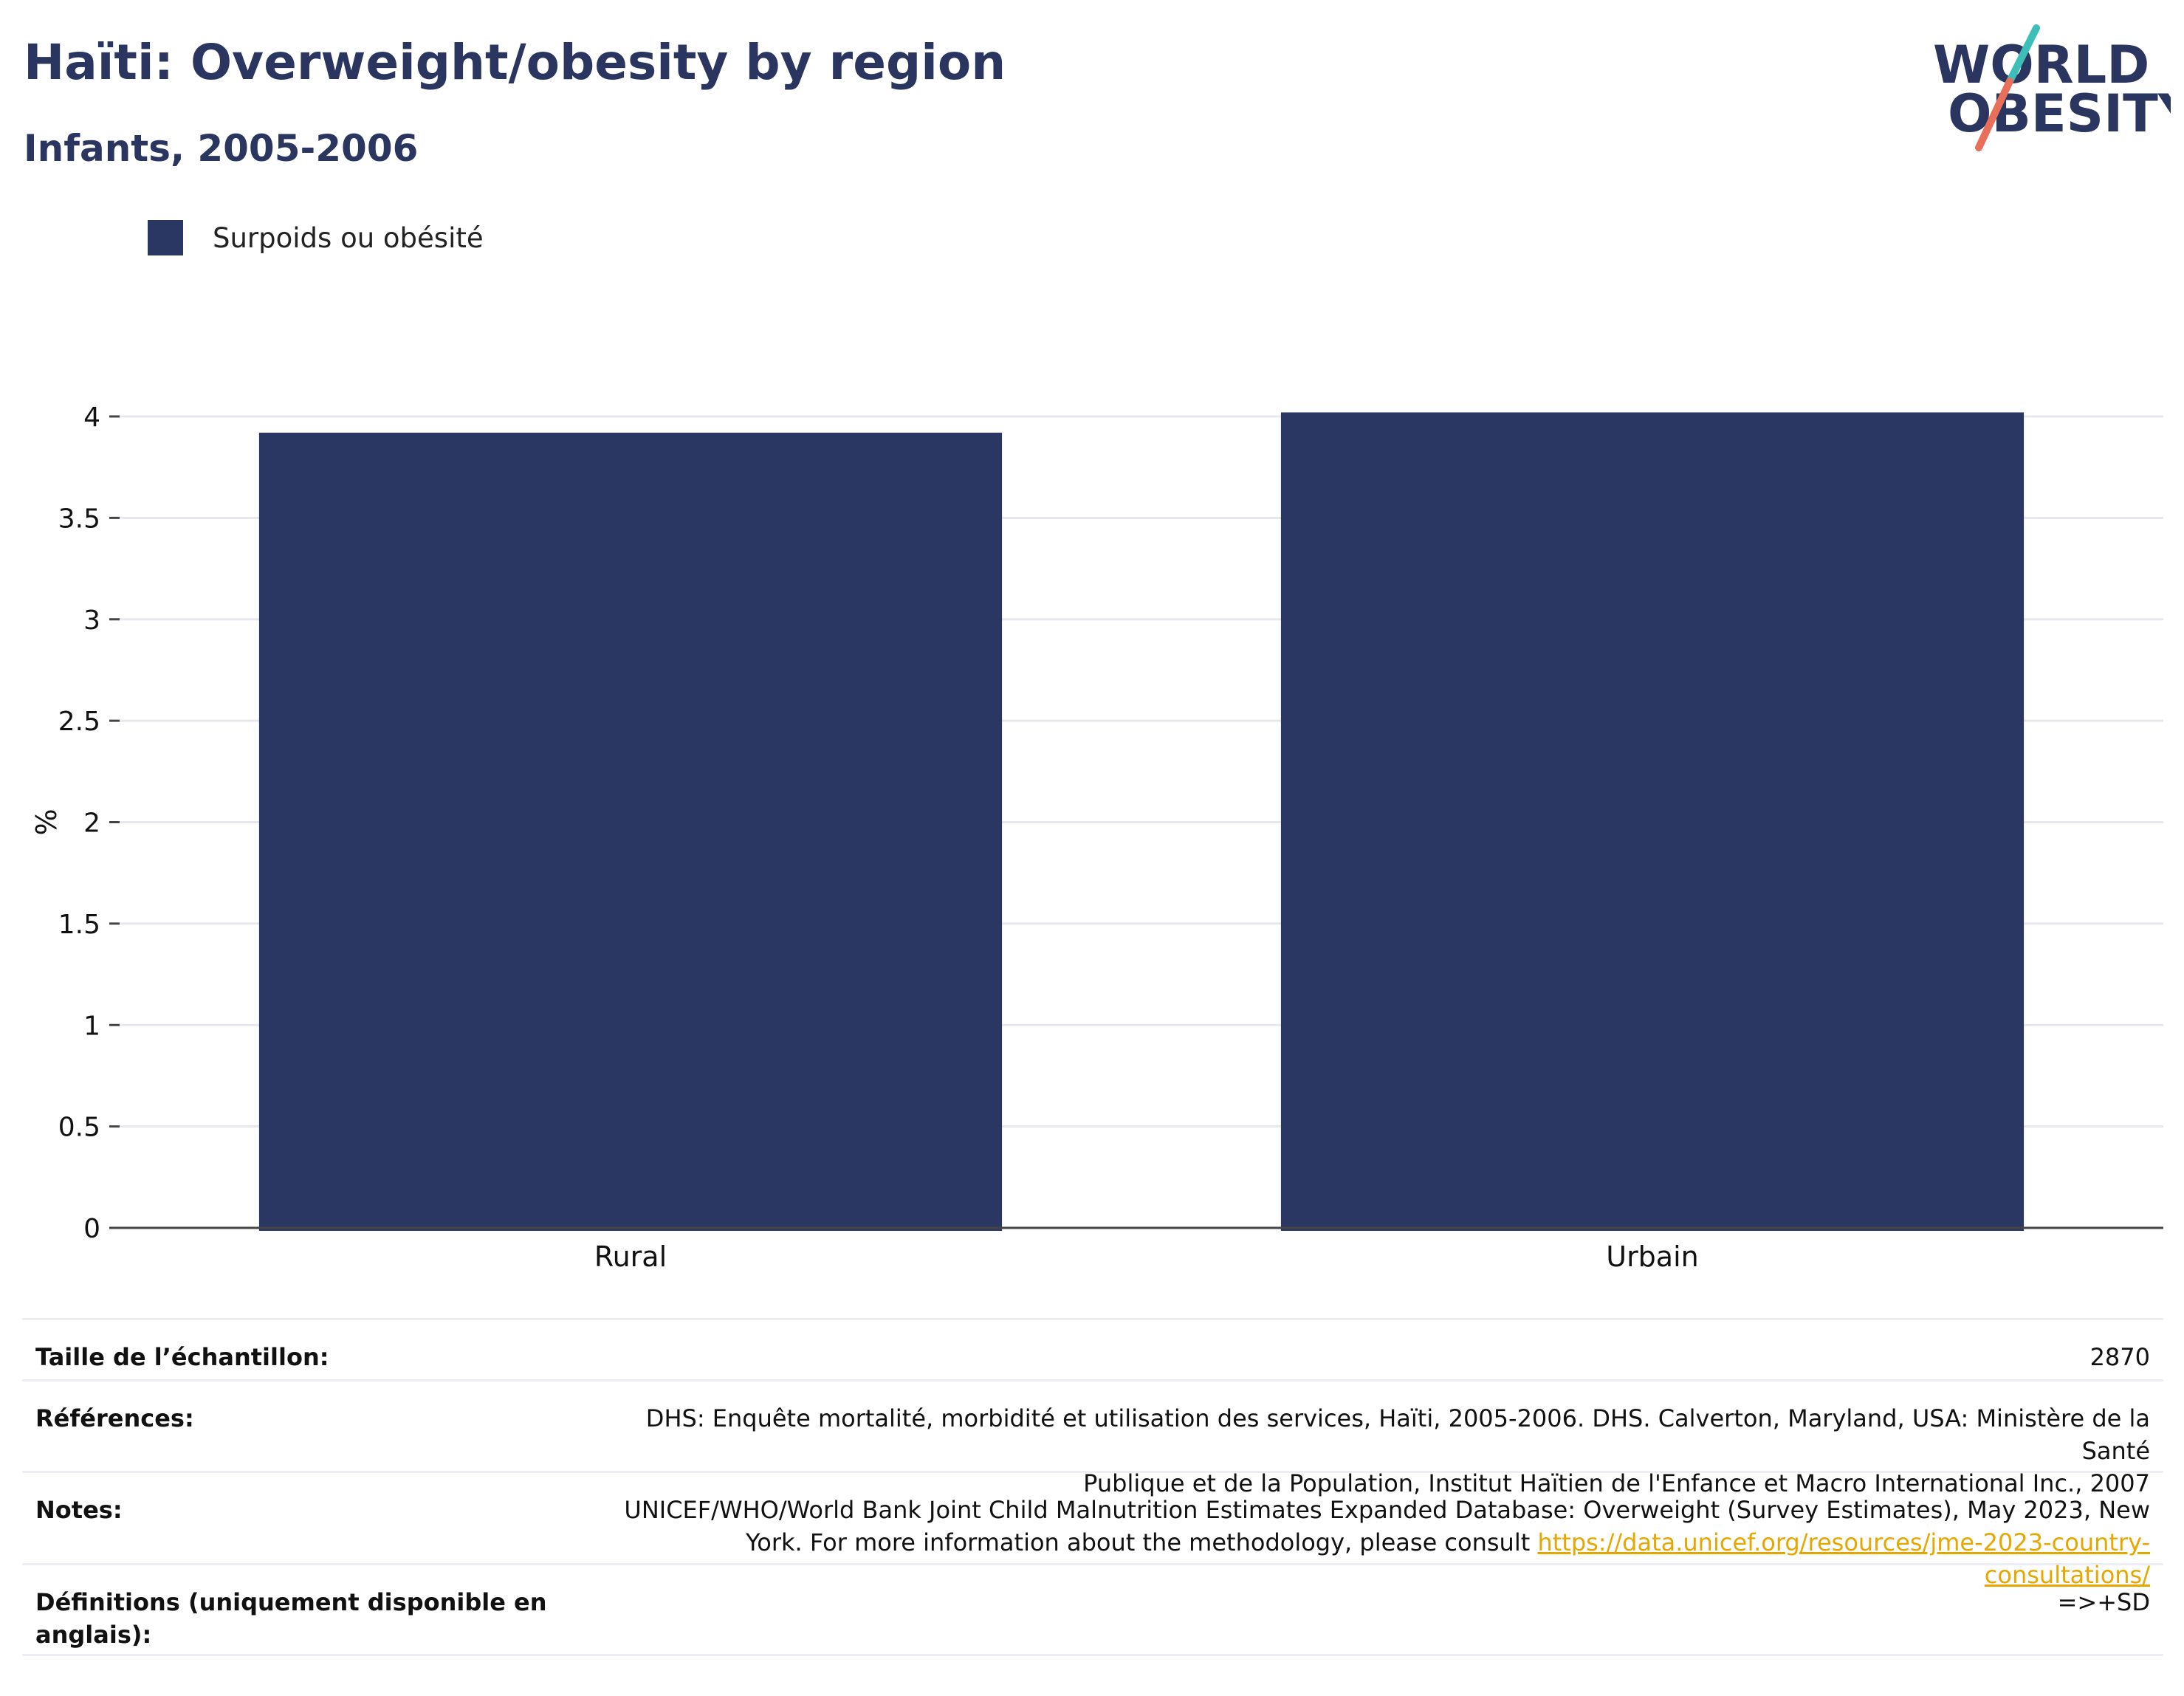 The image size is (2184, 1696). What do you see at coordinates (222, 148) in the screenshot?
I see `chart-subtitle: Infants, 2005-2006` at bounding box center [222, 148].